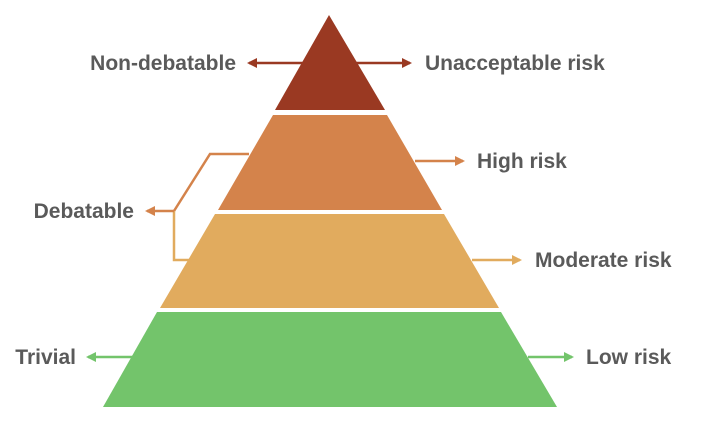 The height and width of the screenshot is (428, 707). Describe the element at coordinates (330, 162) in the screenshot. I see `pyramid-level-high` at that location.